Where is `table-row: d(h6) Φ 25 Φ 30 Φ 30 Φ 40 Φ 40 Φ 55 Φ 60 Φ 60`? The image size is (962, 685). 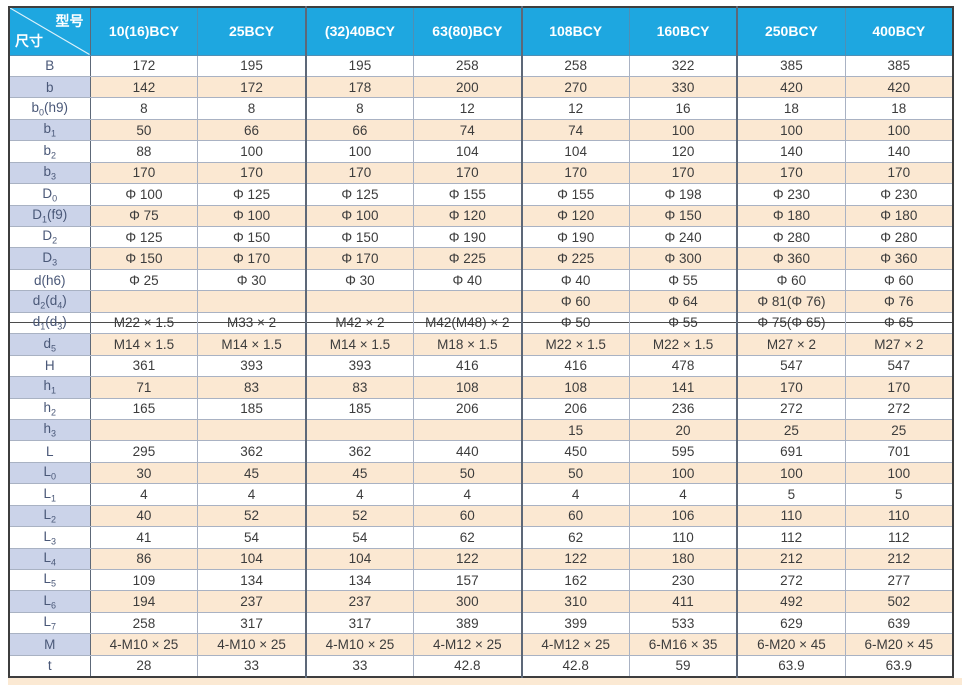 table-row: d(h6) Φ 25 Φ 30 Φ 30 Φ 40 Φ 40 Φ 55 Φ 60 Φ 60 is located at coordinates (481, 280).